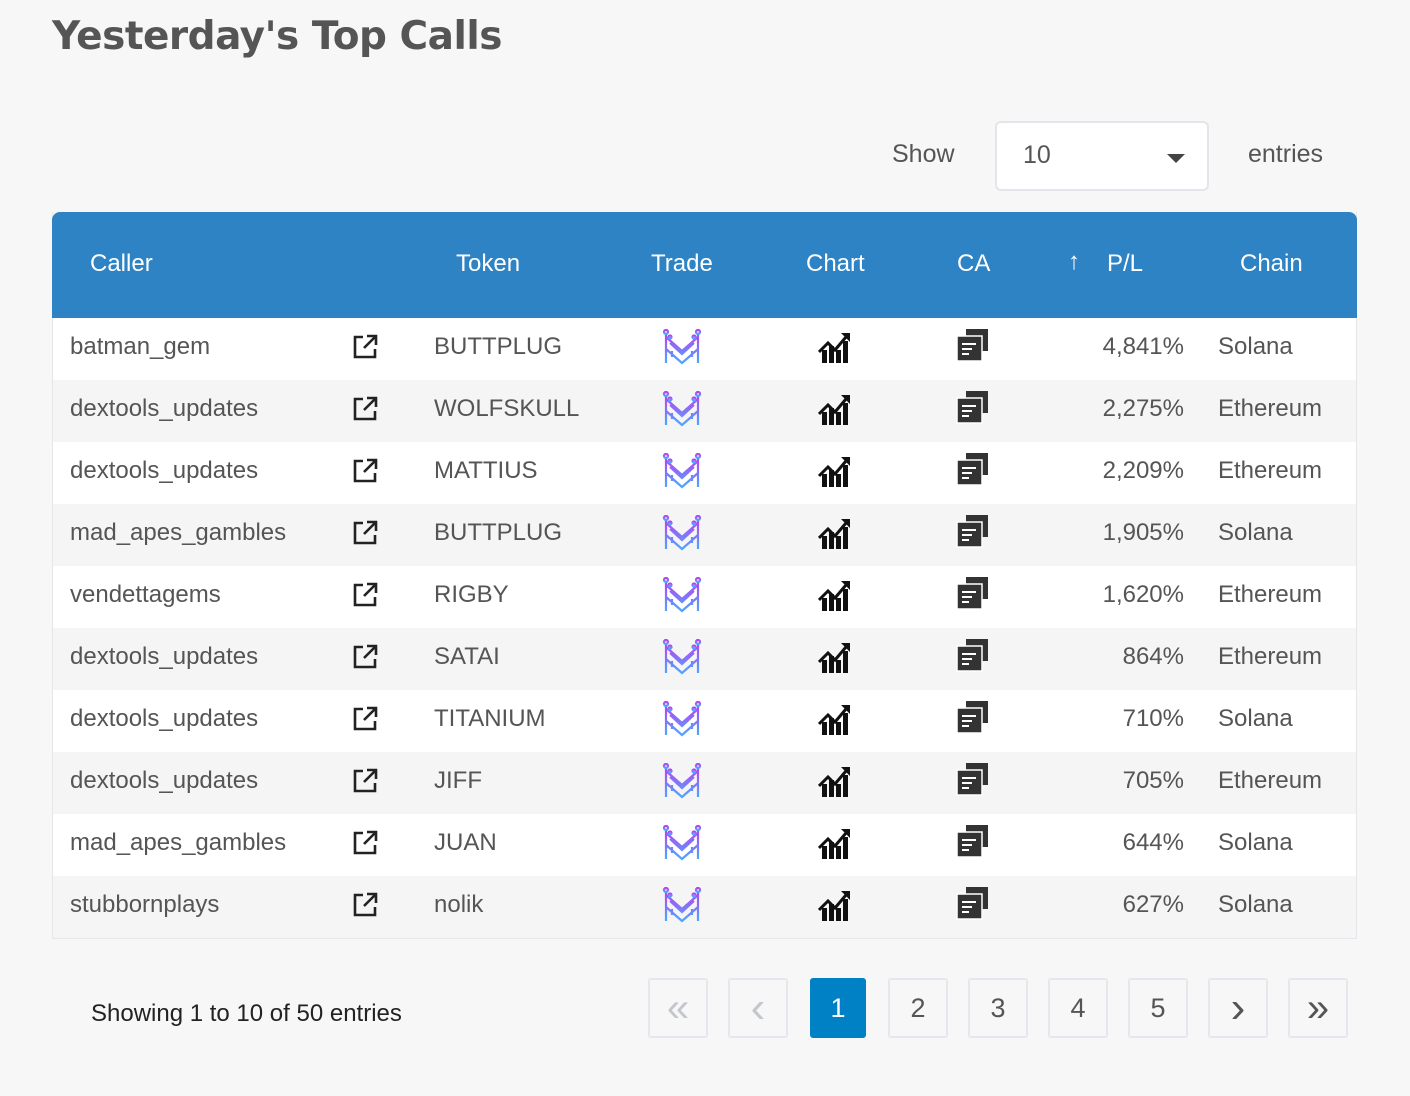 This screenshot has width=1410, height=1096. Describe the element at coordinates (490, 718) in the screenshot. I see `token-name: TITANIUM` at that location.